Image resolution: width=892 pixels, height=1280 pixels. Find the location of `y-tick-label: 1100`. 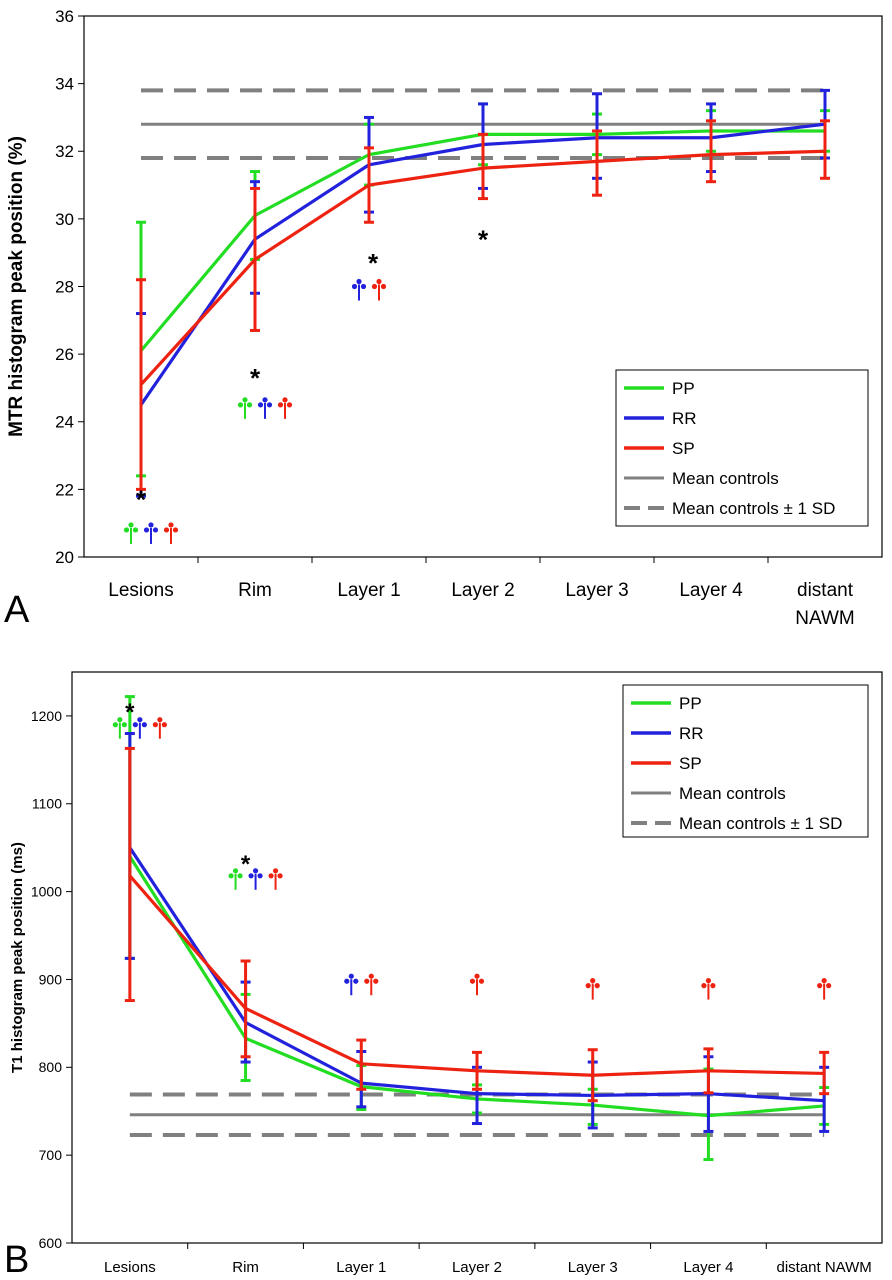

y-tick-label: 1100 is located at coordinates (47, 804).